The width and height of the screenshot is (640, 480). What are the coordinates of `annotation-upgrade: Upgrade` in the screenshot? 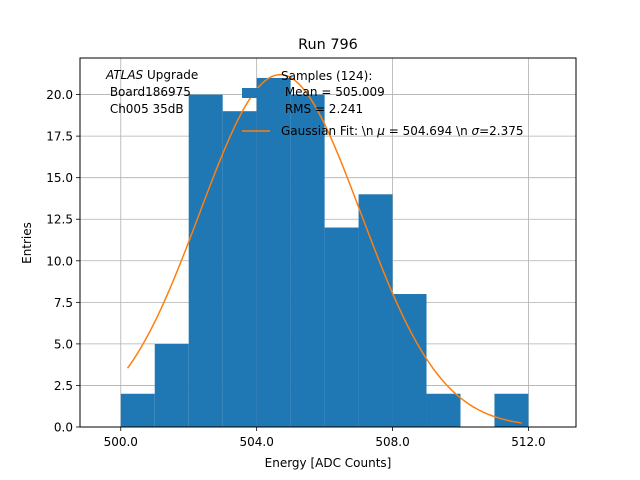 It's located at (170, 75).